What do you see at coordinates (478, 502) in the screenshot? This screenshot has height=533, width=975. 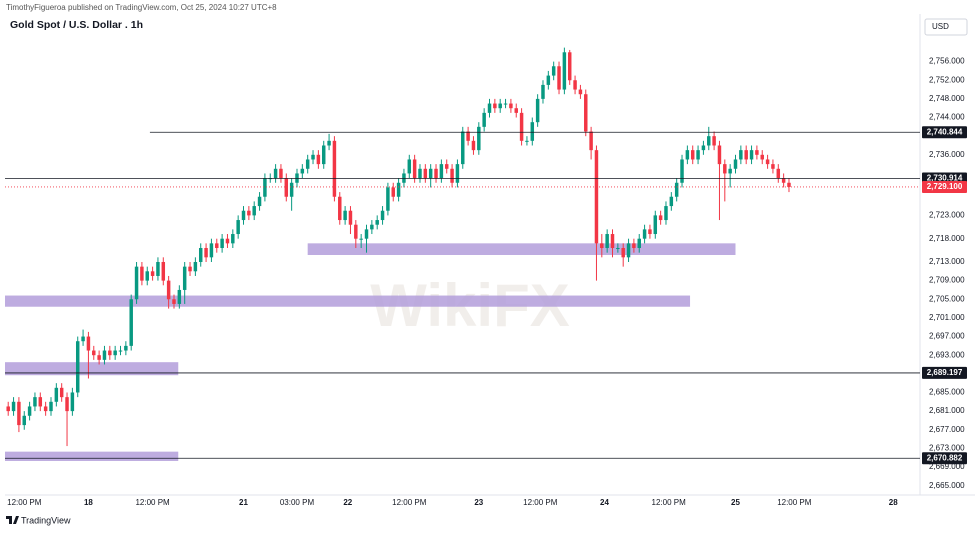 I see `x-tick-label: 23` at bounding box center [478, 502].